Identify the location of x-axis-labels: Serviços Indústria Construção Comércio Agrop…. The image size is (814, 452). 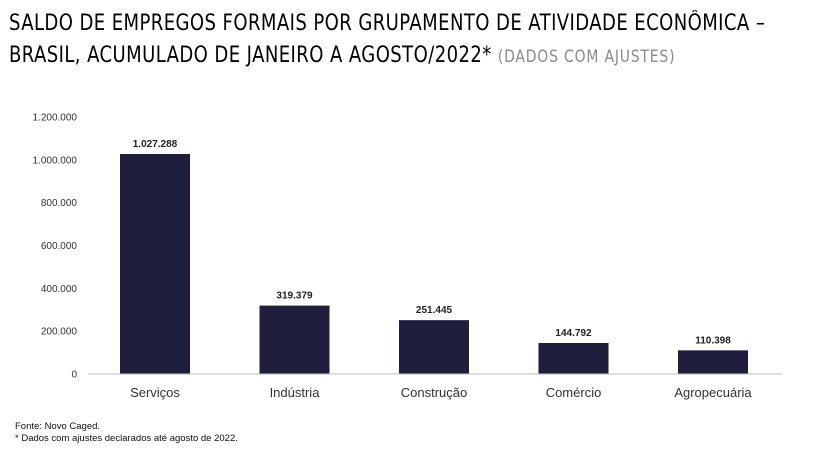
(441, 392).